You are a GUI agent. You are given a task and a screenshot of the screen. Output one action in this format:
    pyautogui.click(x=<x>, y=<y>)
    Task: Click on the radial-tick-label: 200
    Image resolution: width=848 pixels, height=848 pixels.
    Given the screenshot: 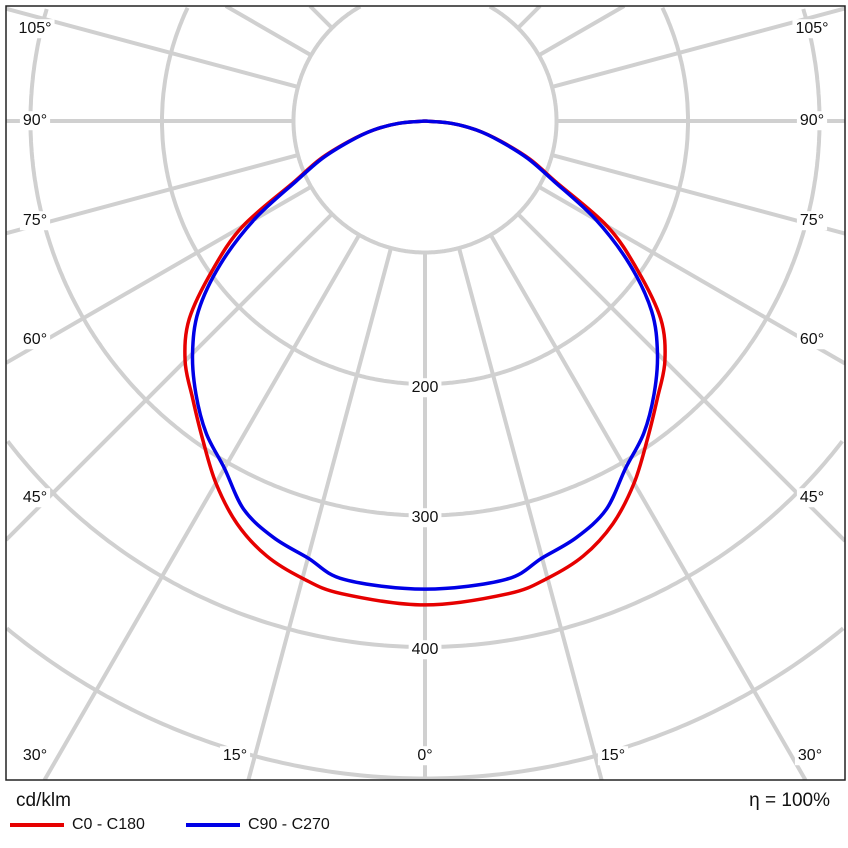 What is the action you would take?
    pyautogui.click(x=425, y=387)
    